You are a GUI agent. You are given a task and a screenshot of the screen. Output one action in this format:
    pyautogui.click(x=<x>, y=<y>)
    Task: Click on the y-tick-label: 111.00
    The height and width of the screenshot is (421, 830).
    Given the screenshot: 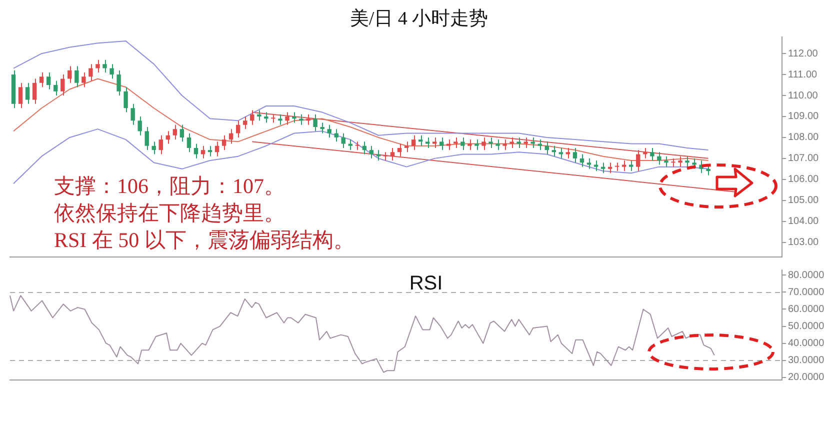 What is the action you would take?
    pyautogui.click(x=803, y=74)
    